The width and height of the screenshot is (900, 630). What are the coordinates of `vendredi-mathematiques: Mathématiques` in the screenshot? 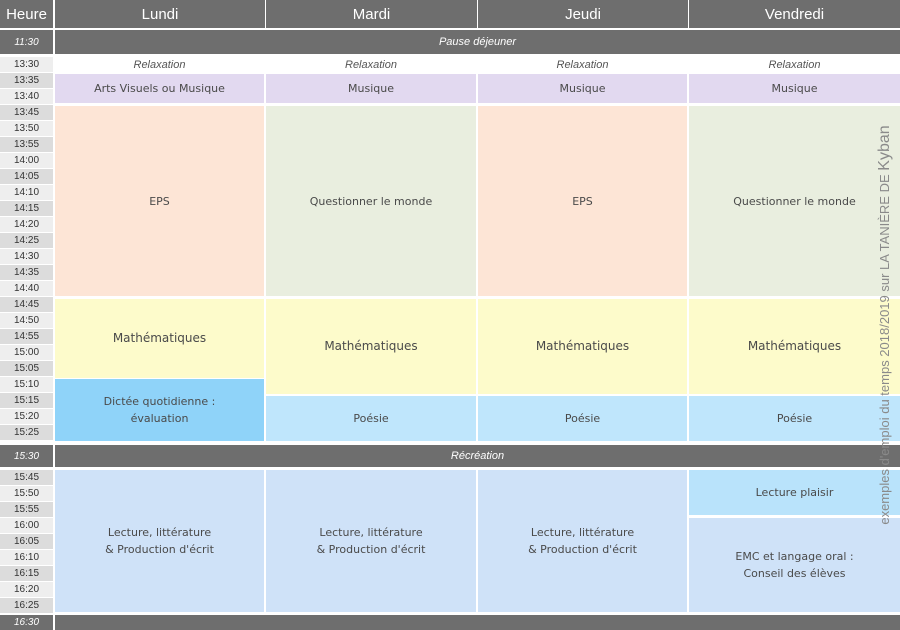 It's located at (794, 346).